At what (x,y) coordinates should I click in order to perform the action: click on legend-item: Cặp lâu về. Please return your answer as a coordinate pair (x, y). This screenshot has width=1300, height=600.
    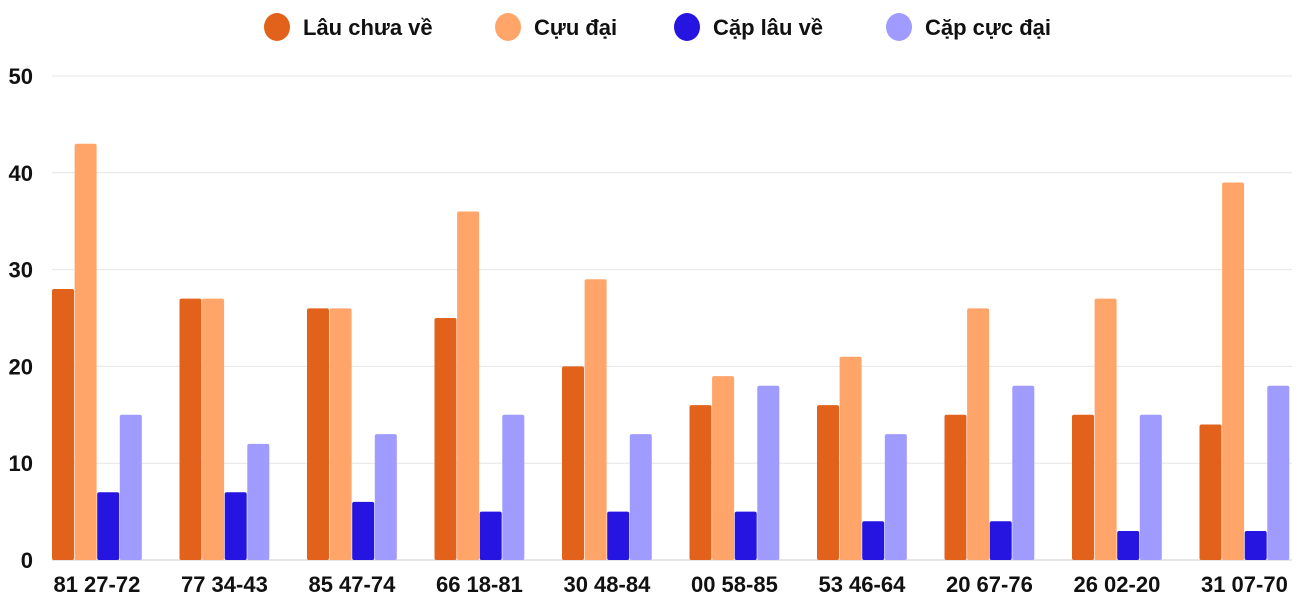
    Looking at the image, I should click on (748, 27).